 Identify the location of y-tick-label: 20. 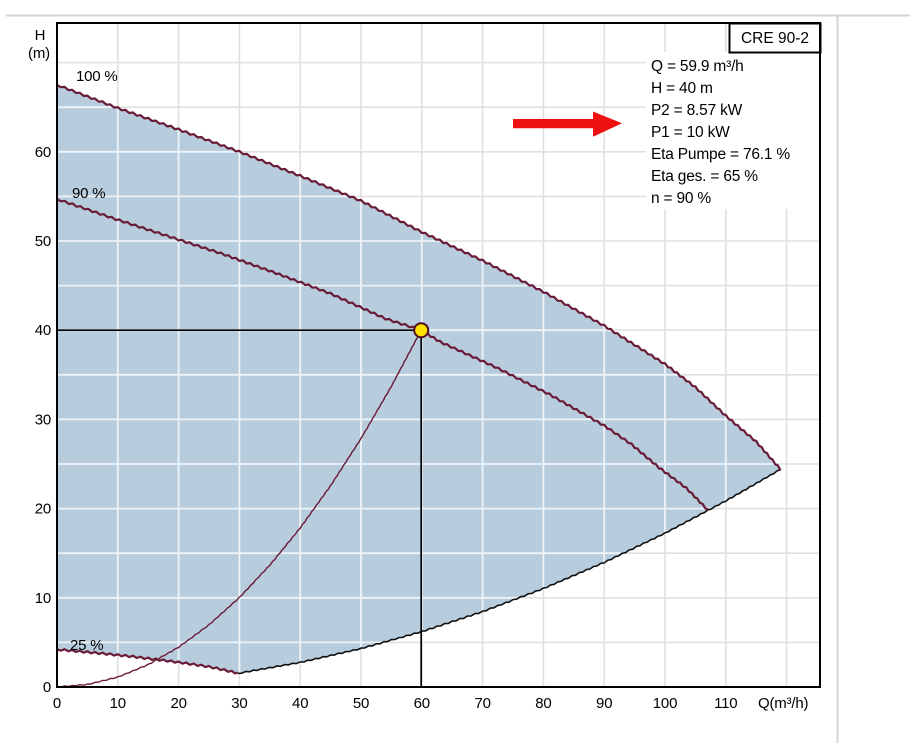
(43, 509).